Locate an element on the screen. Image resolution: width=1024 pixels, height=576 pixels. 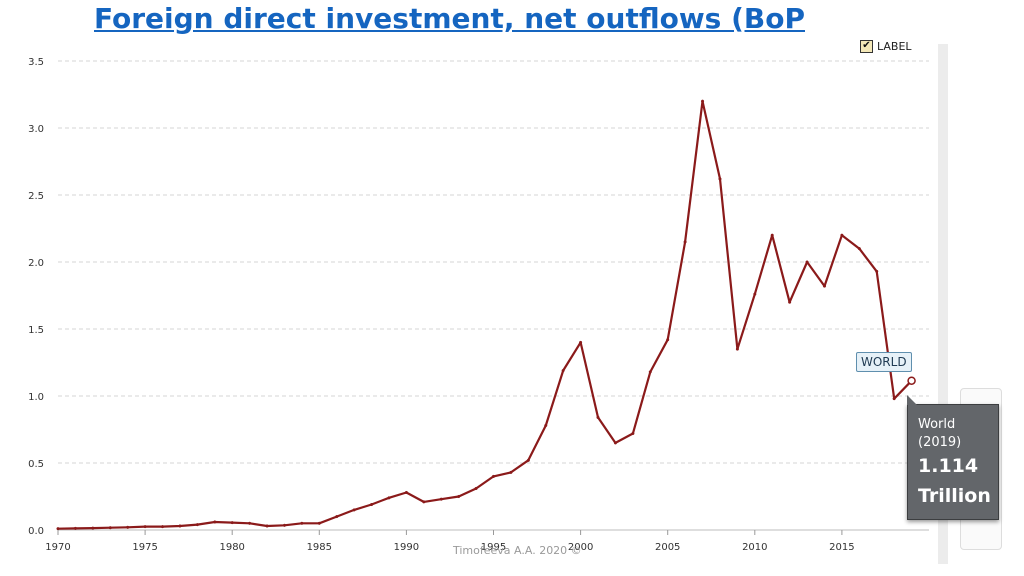
tooltip-unit: Trillion is located at coordinates (954, 496).